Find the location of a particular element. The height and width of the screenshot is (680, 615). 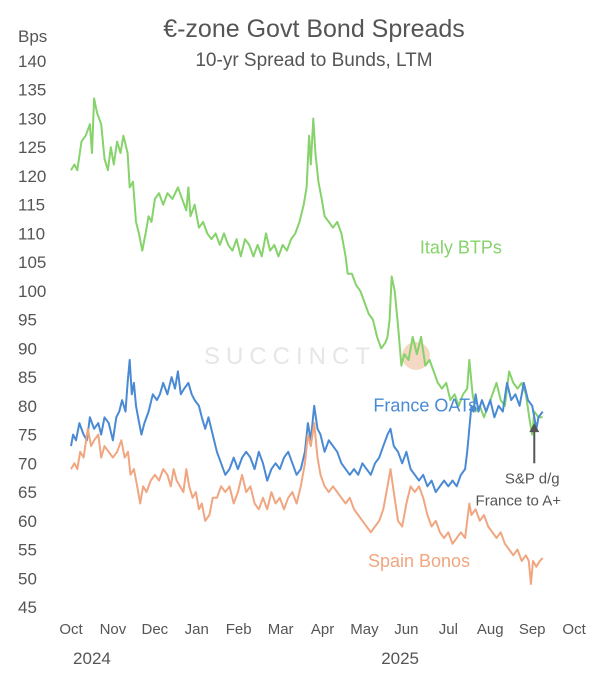

y-tick-label-50: 50 is located at coordinates (27, 578).